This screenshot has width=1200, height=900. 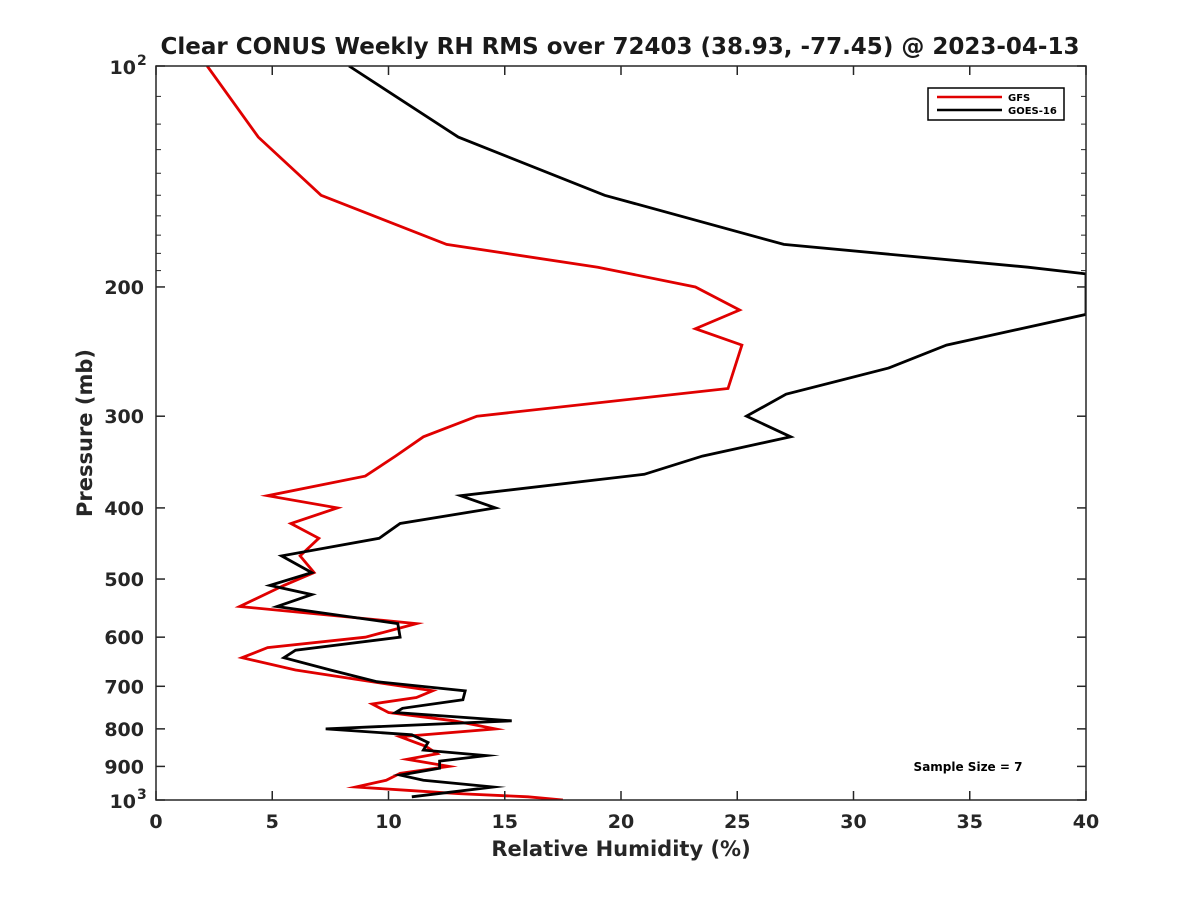 What do you see at coordinates (388, 822) in the screenshot?
I see `x-tick-label: 10` at bounding box center [388, 822].